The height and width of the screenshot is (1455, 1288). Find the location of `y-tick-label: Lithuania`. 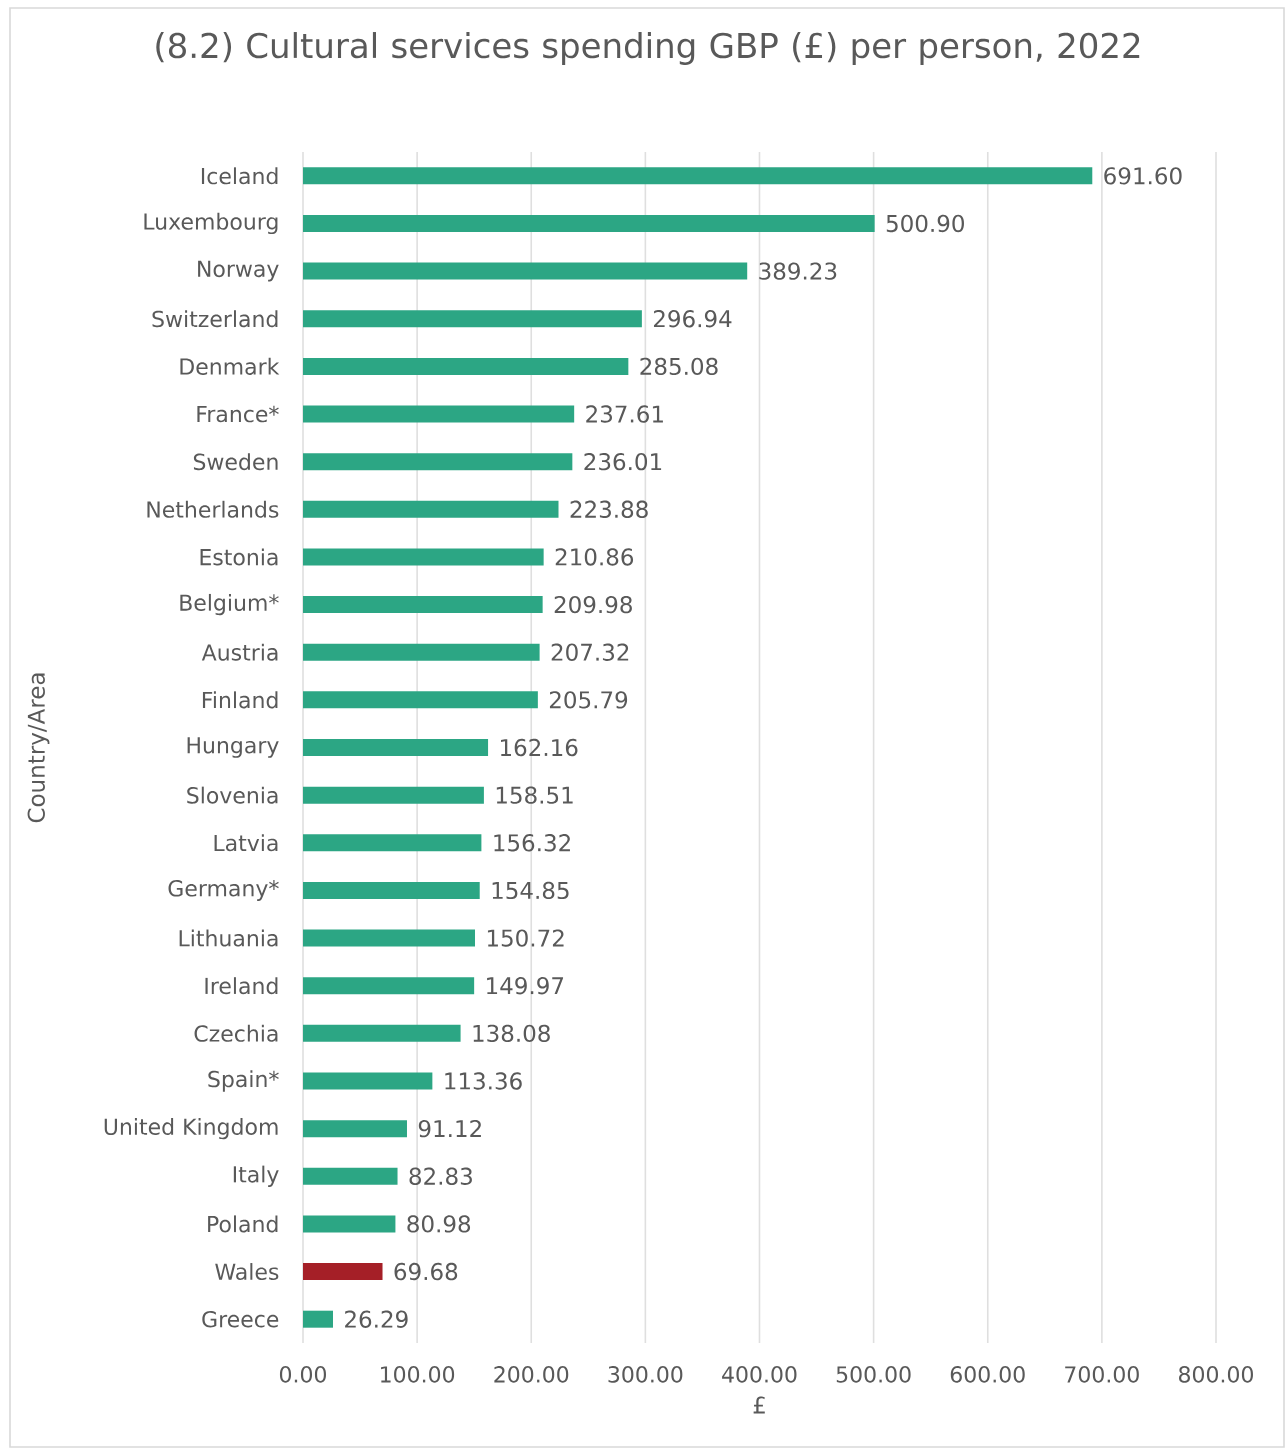

y-tick-label: Lithuania is located at coordinates (228, 938).